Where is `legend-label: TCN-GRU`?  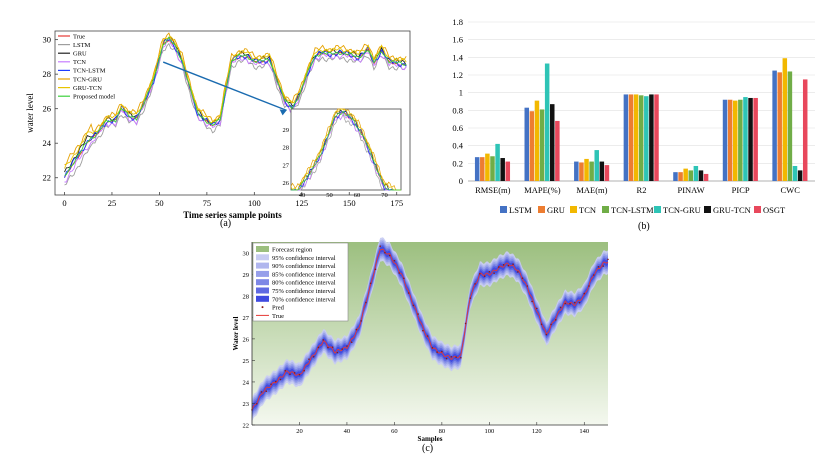 legend-label: TCN-GRU is located at coordinates (87, 79).